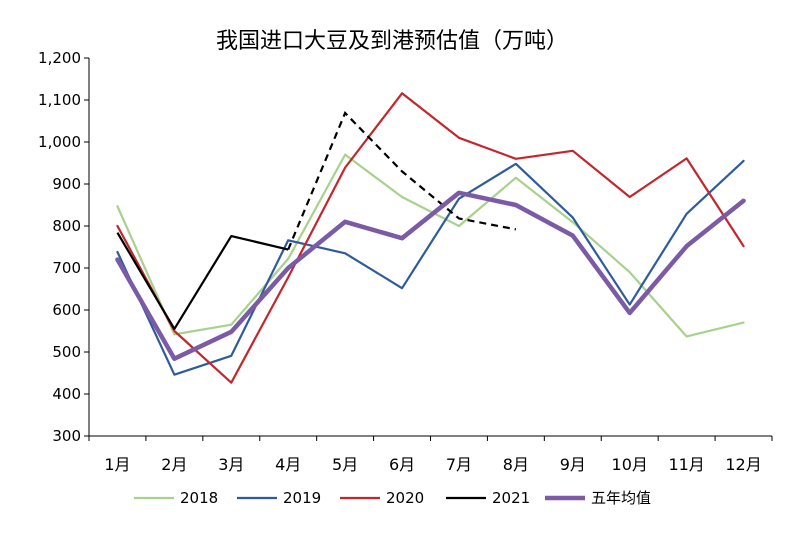  Describe the element at coordinates (176, 498) in the screenshot. I see `legend-item: 2018` at that location.